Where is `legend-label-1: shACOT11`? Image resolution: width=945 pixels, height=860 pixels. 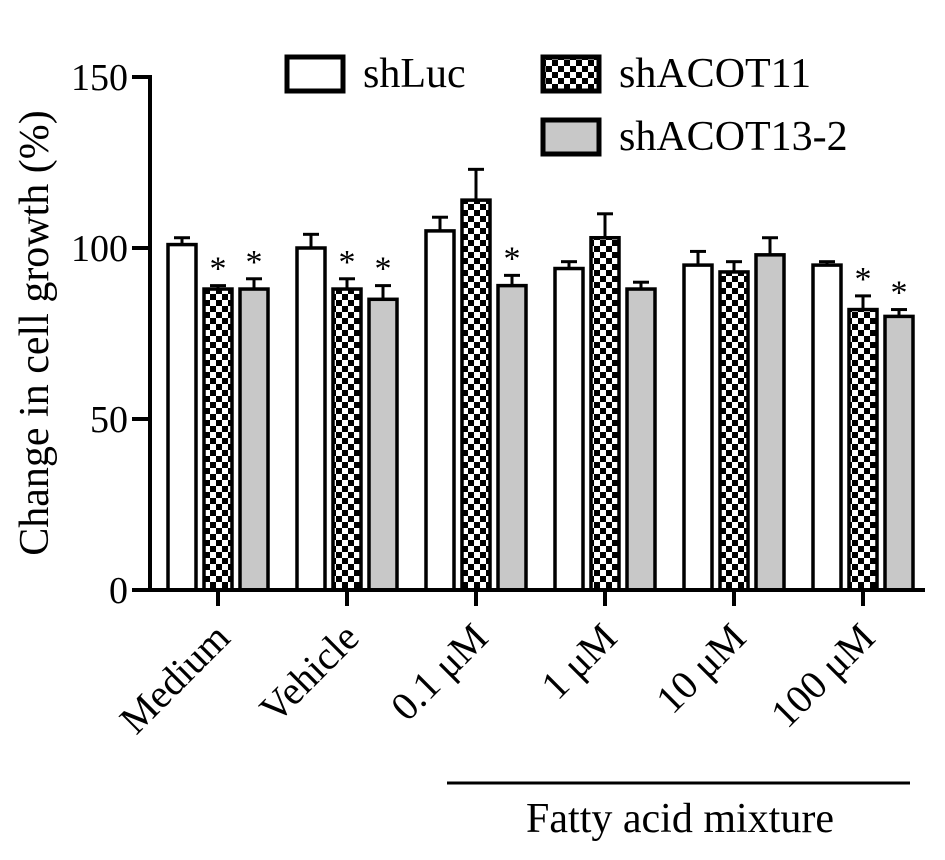
legend-label-1: shACOT11 is located at coordinates (715, 74).